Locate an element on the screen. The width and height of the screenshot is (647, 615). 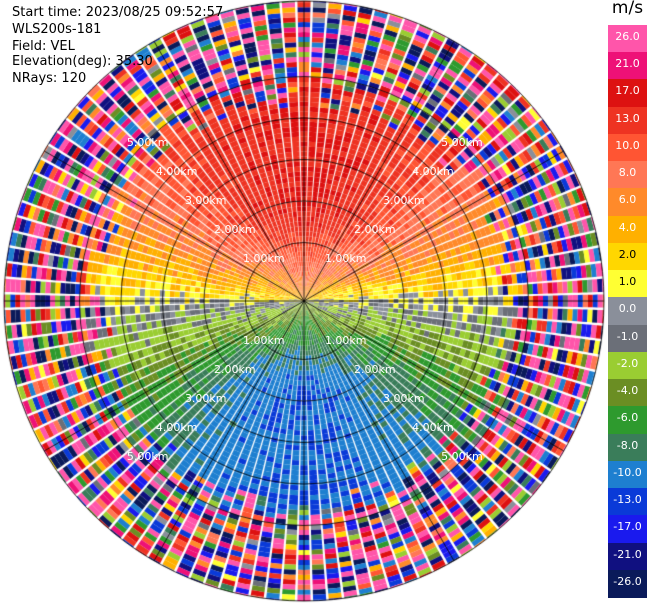
colorbar-tick-label: -10.0 is located at coordinates (627, 472).